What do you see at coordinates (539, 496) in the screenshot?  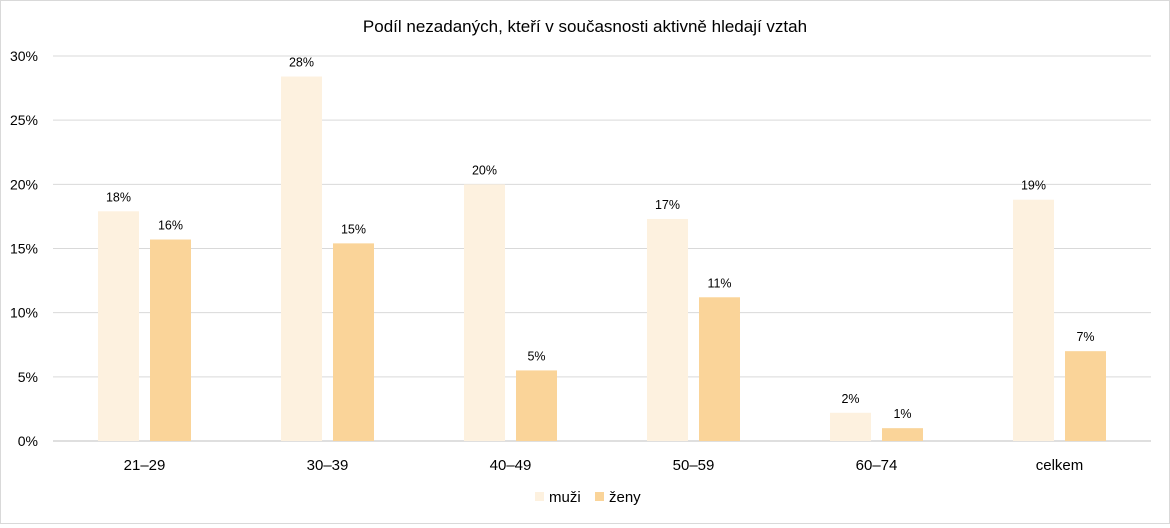 I see `legend-swatch-muži` at bounding box center [539, 496].